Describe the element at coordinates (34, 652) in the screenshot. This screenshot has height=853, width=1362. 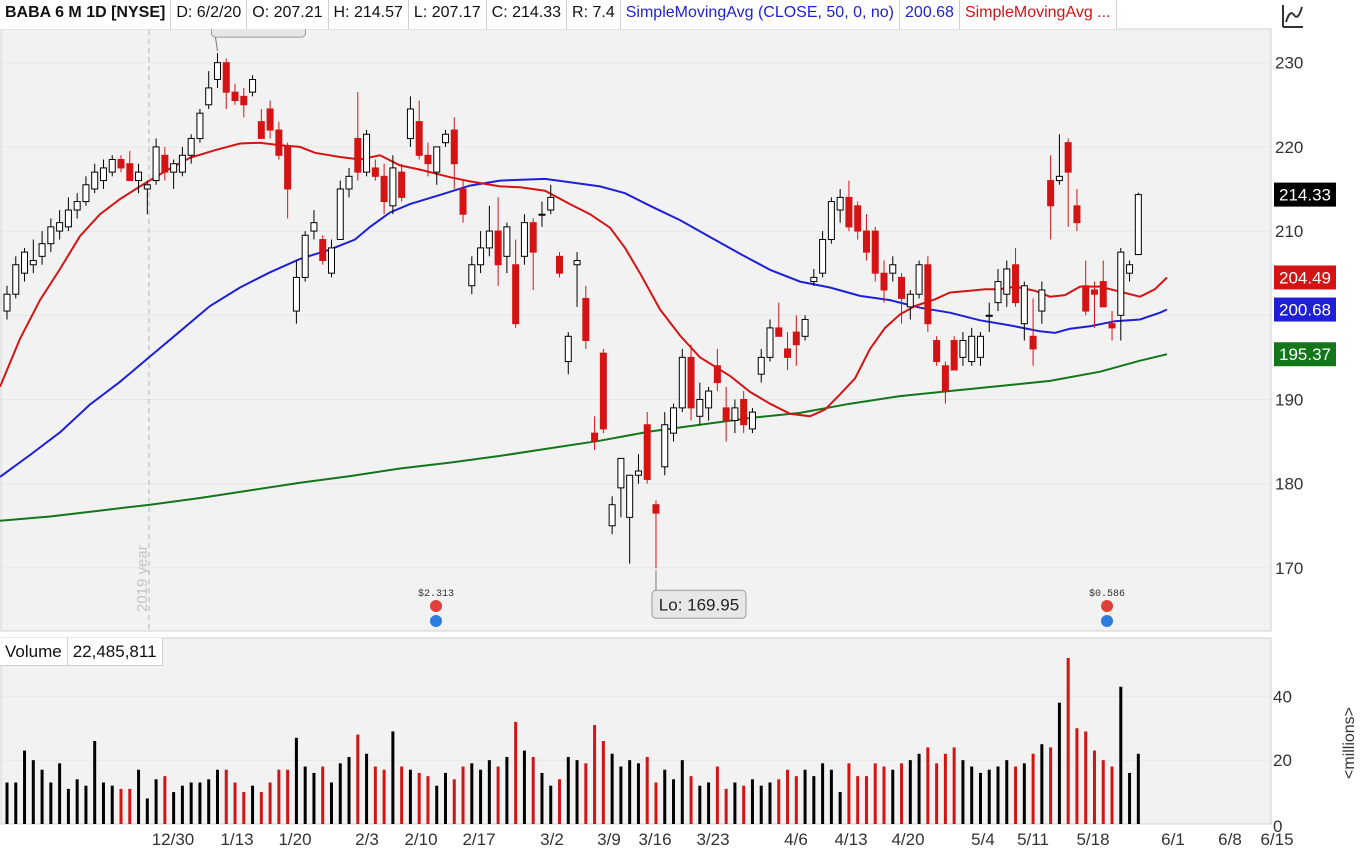
I see `volume-label: Volume` at that location.